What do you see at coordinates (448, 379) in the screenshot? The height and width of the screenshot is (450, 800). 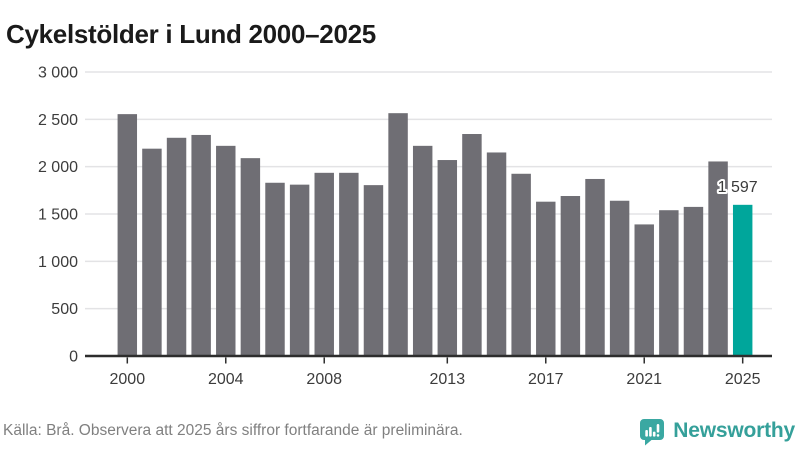 I see `x-tick-label: 2013` at bounding box center [448, 379].